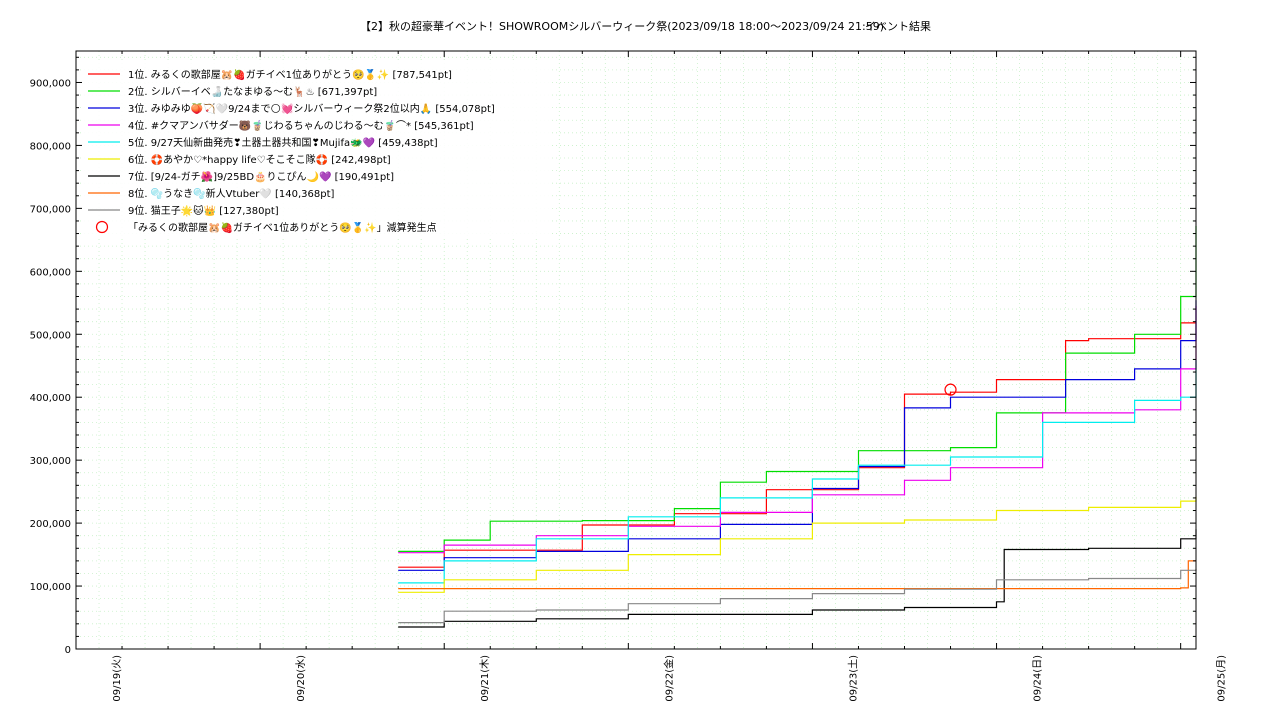 This screenshot has width=1280, height=720. I want to click on legend-background, so click(317, 150).